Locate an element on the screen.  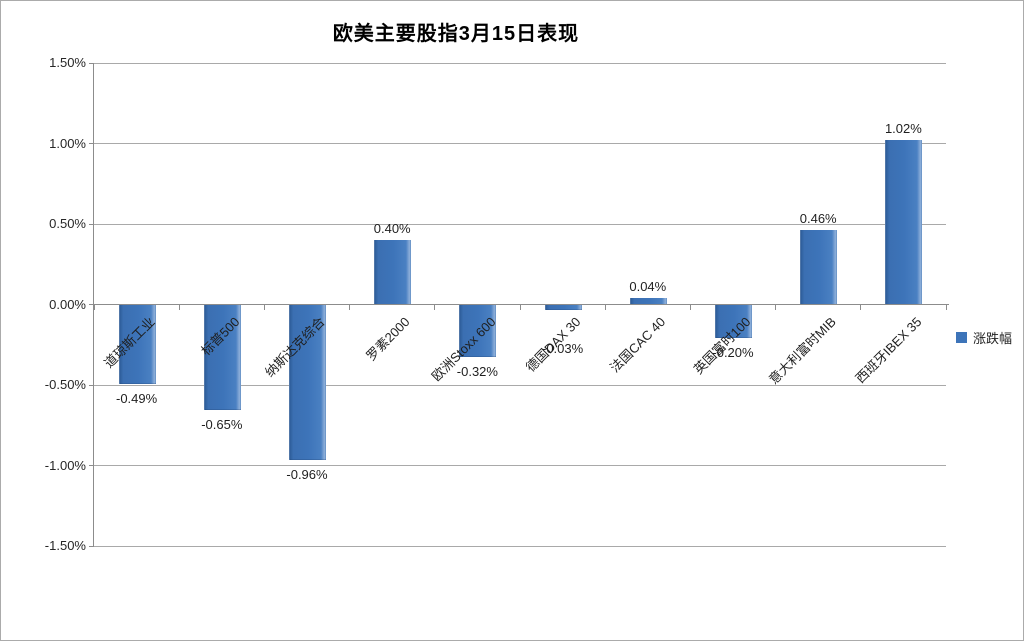
data-label: -0.03% is located at coordinates (562, 348).